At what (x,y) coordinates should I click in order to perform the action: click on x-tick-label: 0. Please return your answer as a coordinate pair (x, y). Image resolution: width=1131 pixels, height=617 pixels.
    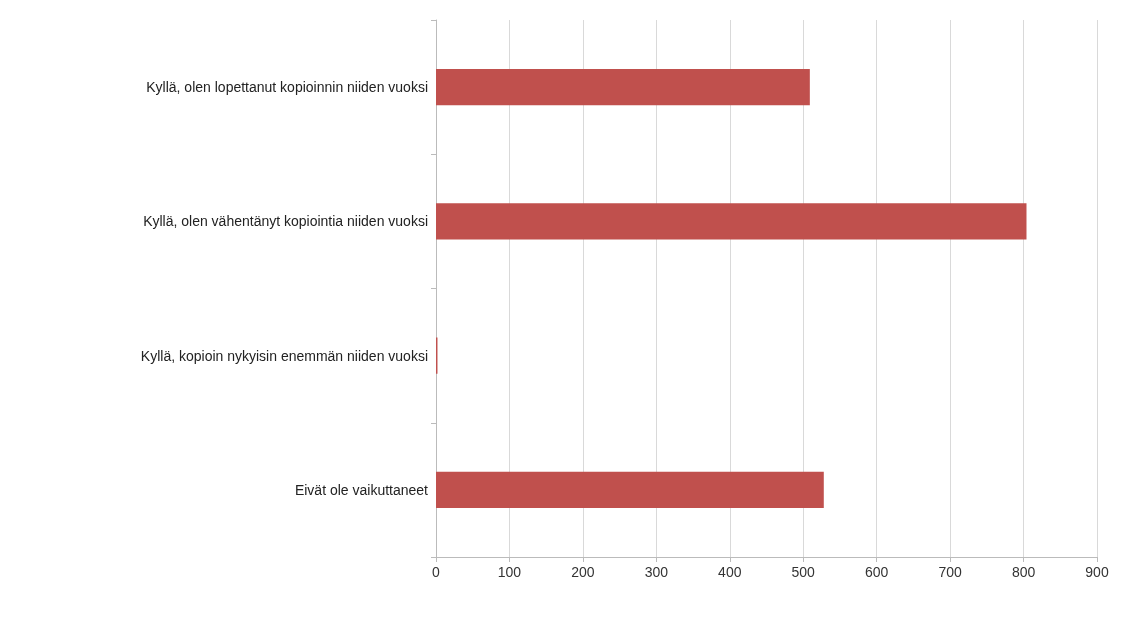
    Looking at the image, I should click on (436, 572).